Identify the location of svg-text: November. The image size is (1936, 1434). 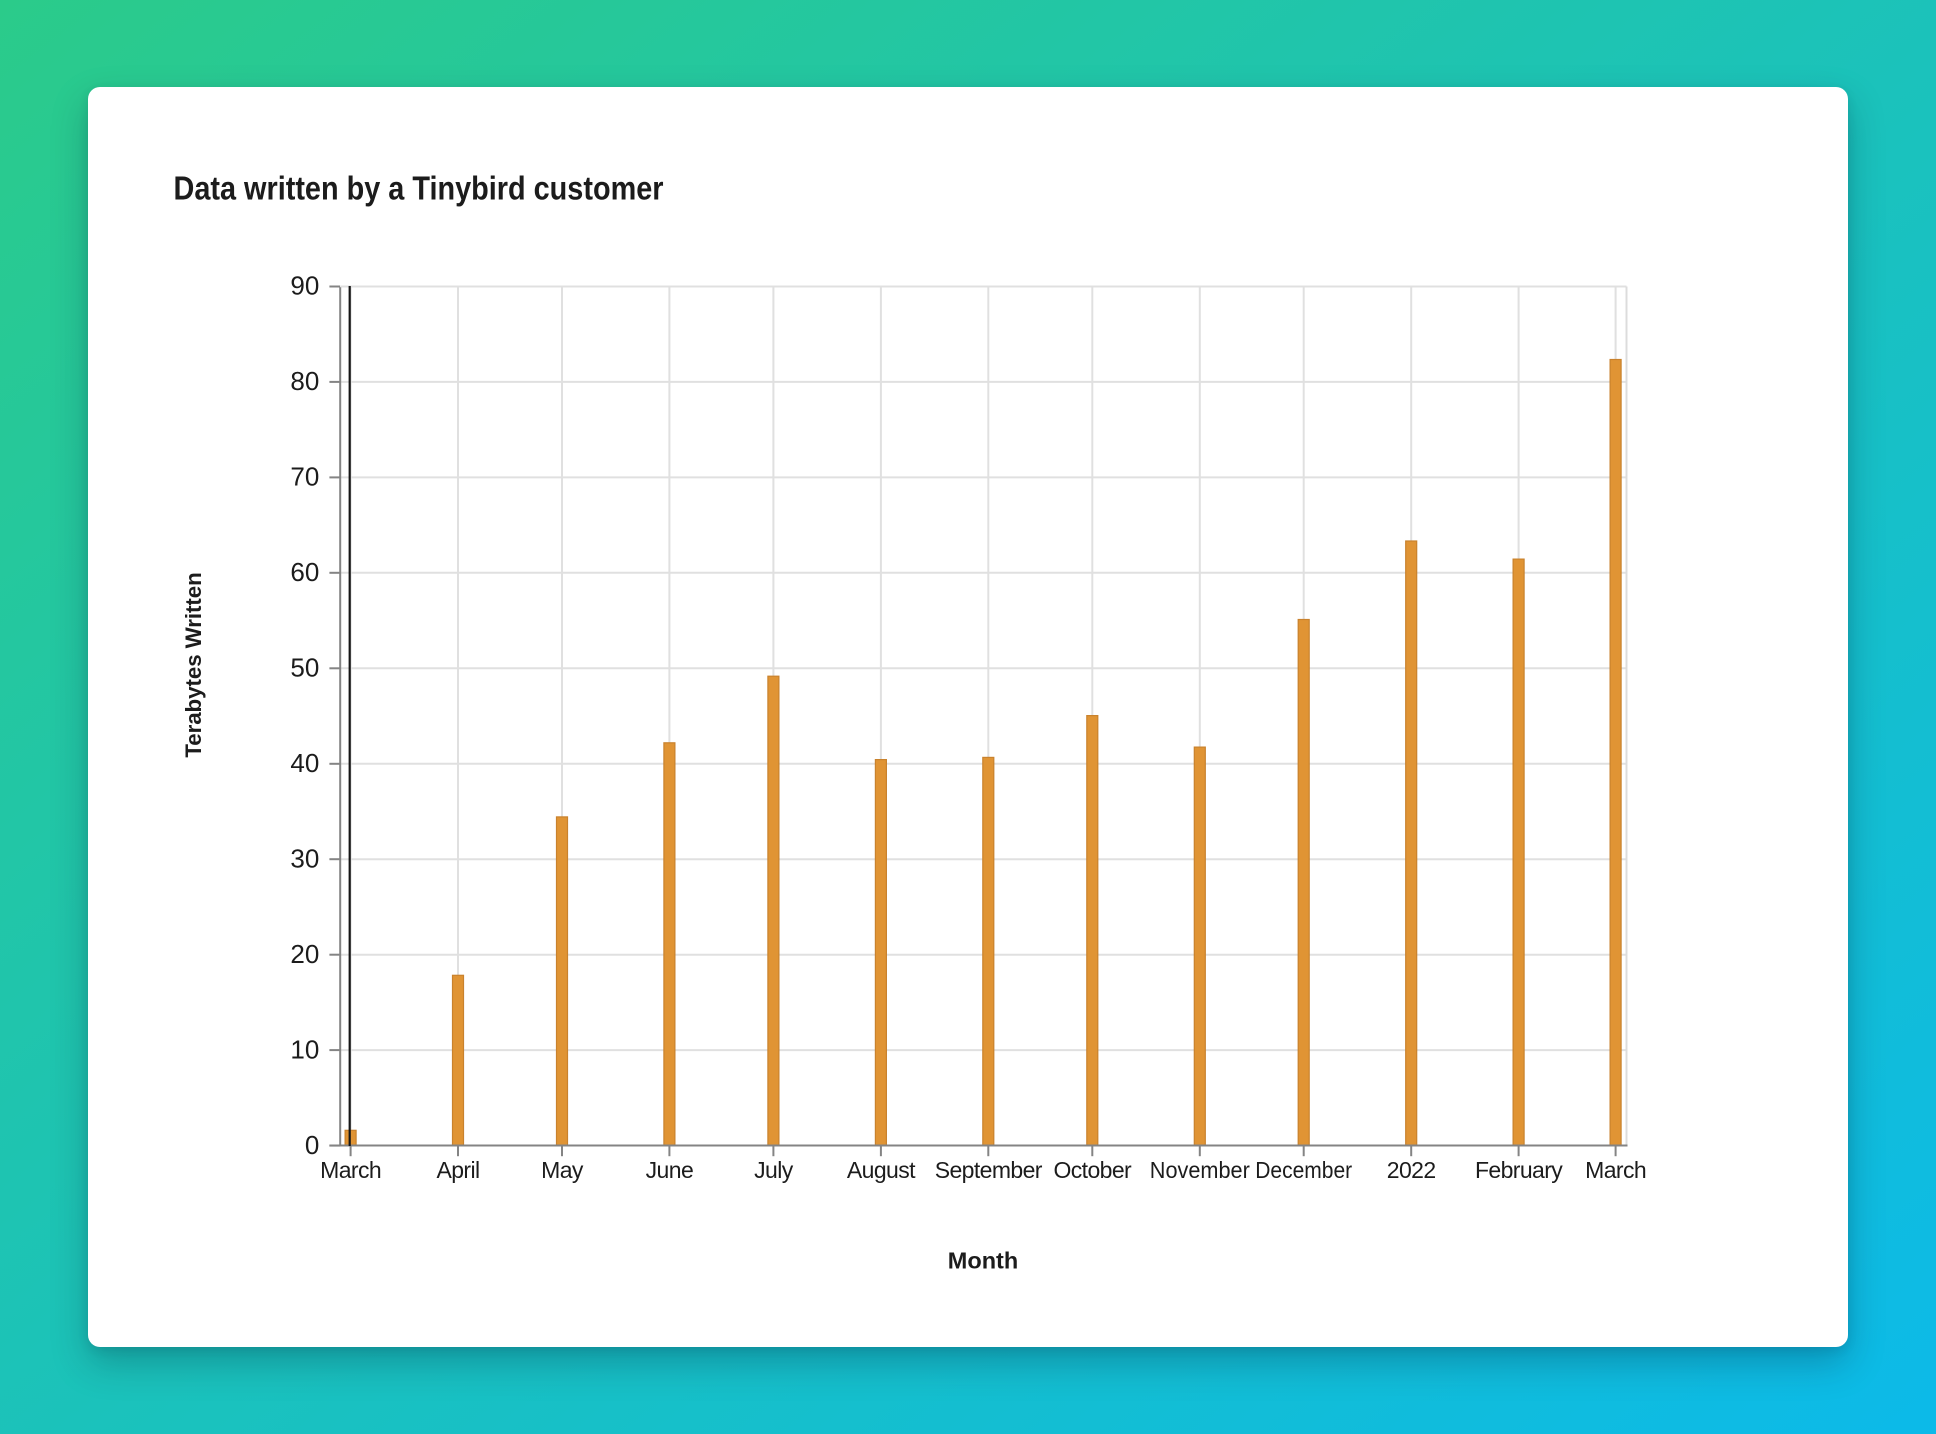
(1200, 1170).